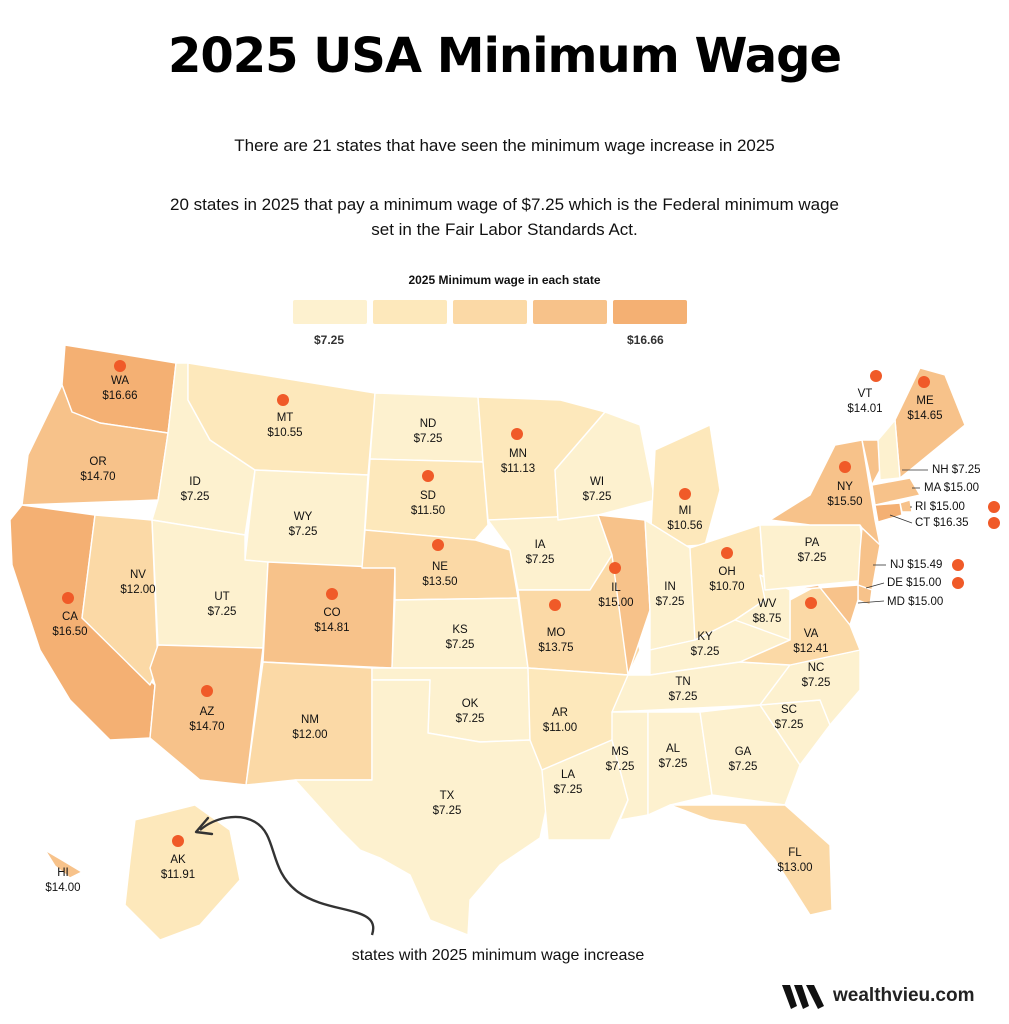  What do you see at coordinates (138, 575) in the screenshot?
I see `state-abbr-nv: NV` at bounding box center [138, 575].